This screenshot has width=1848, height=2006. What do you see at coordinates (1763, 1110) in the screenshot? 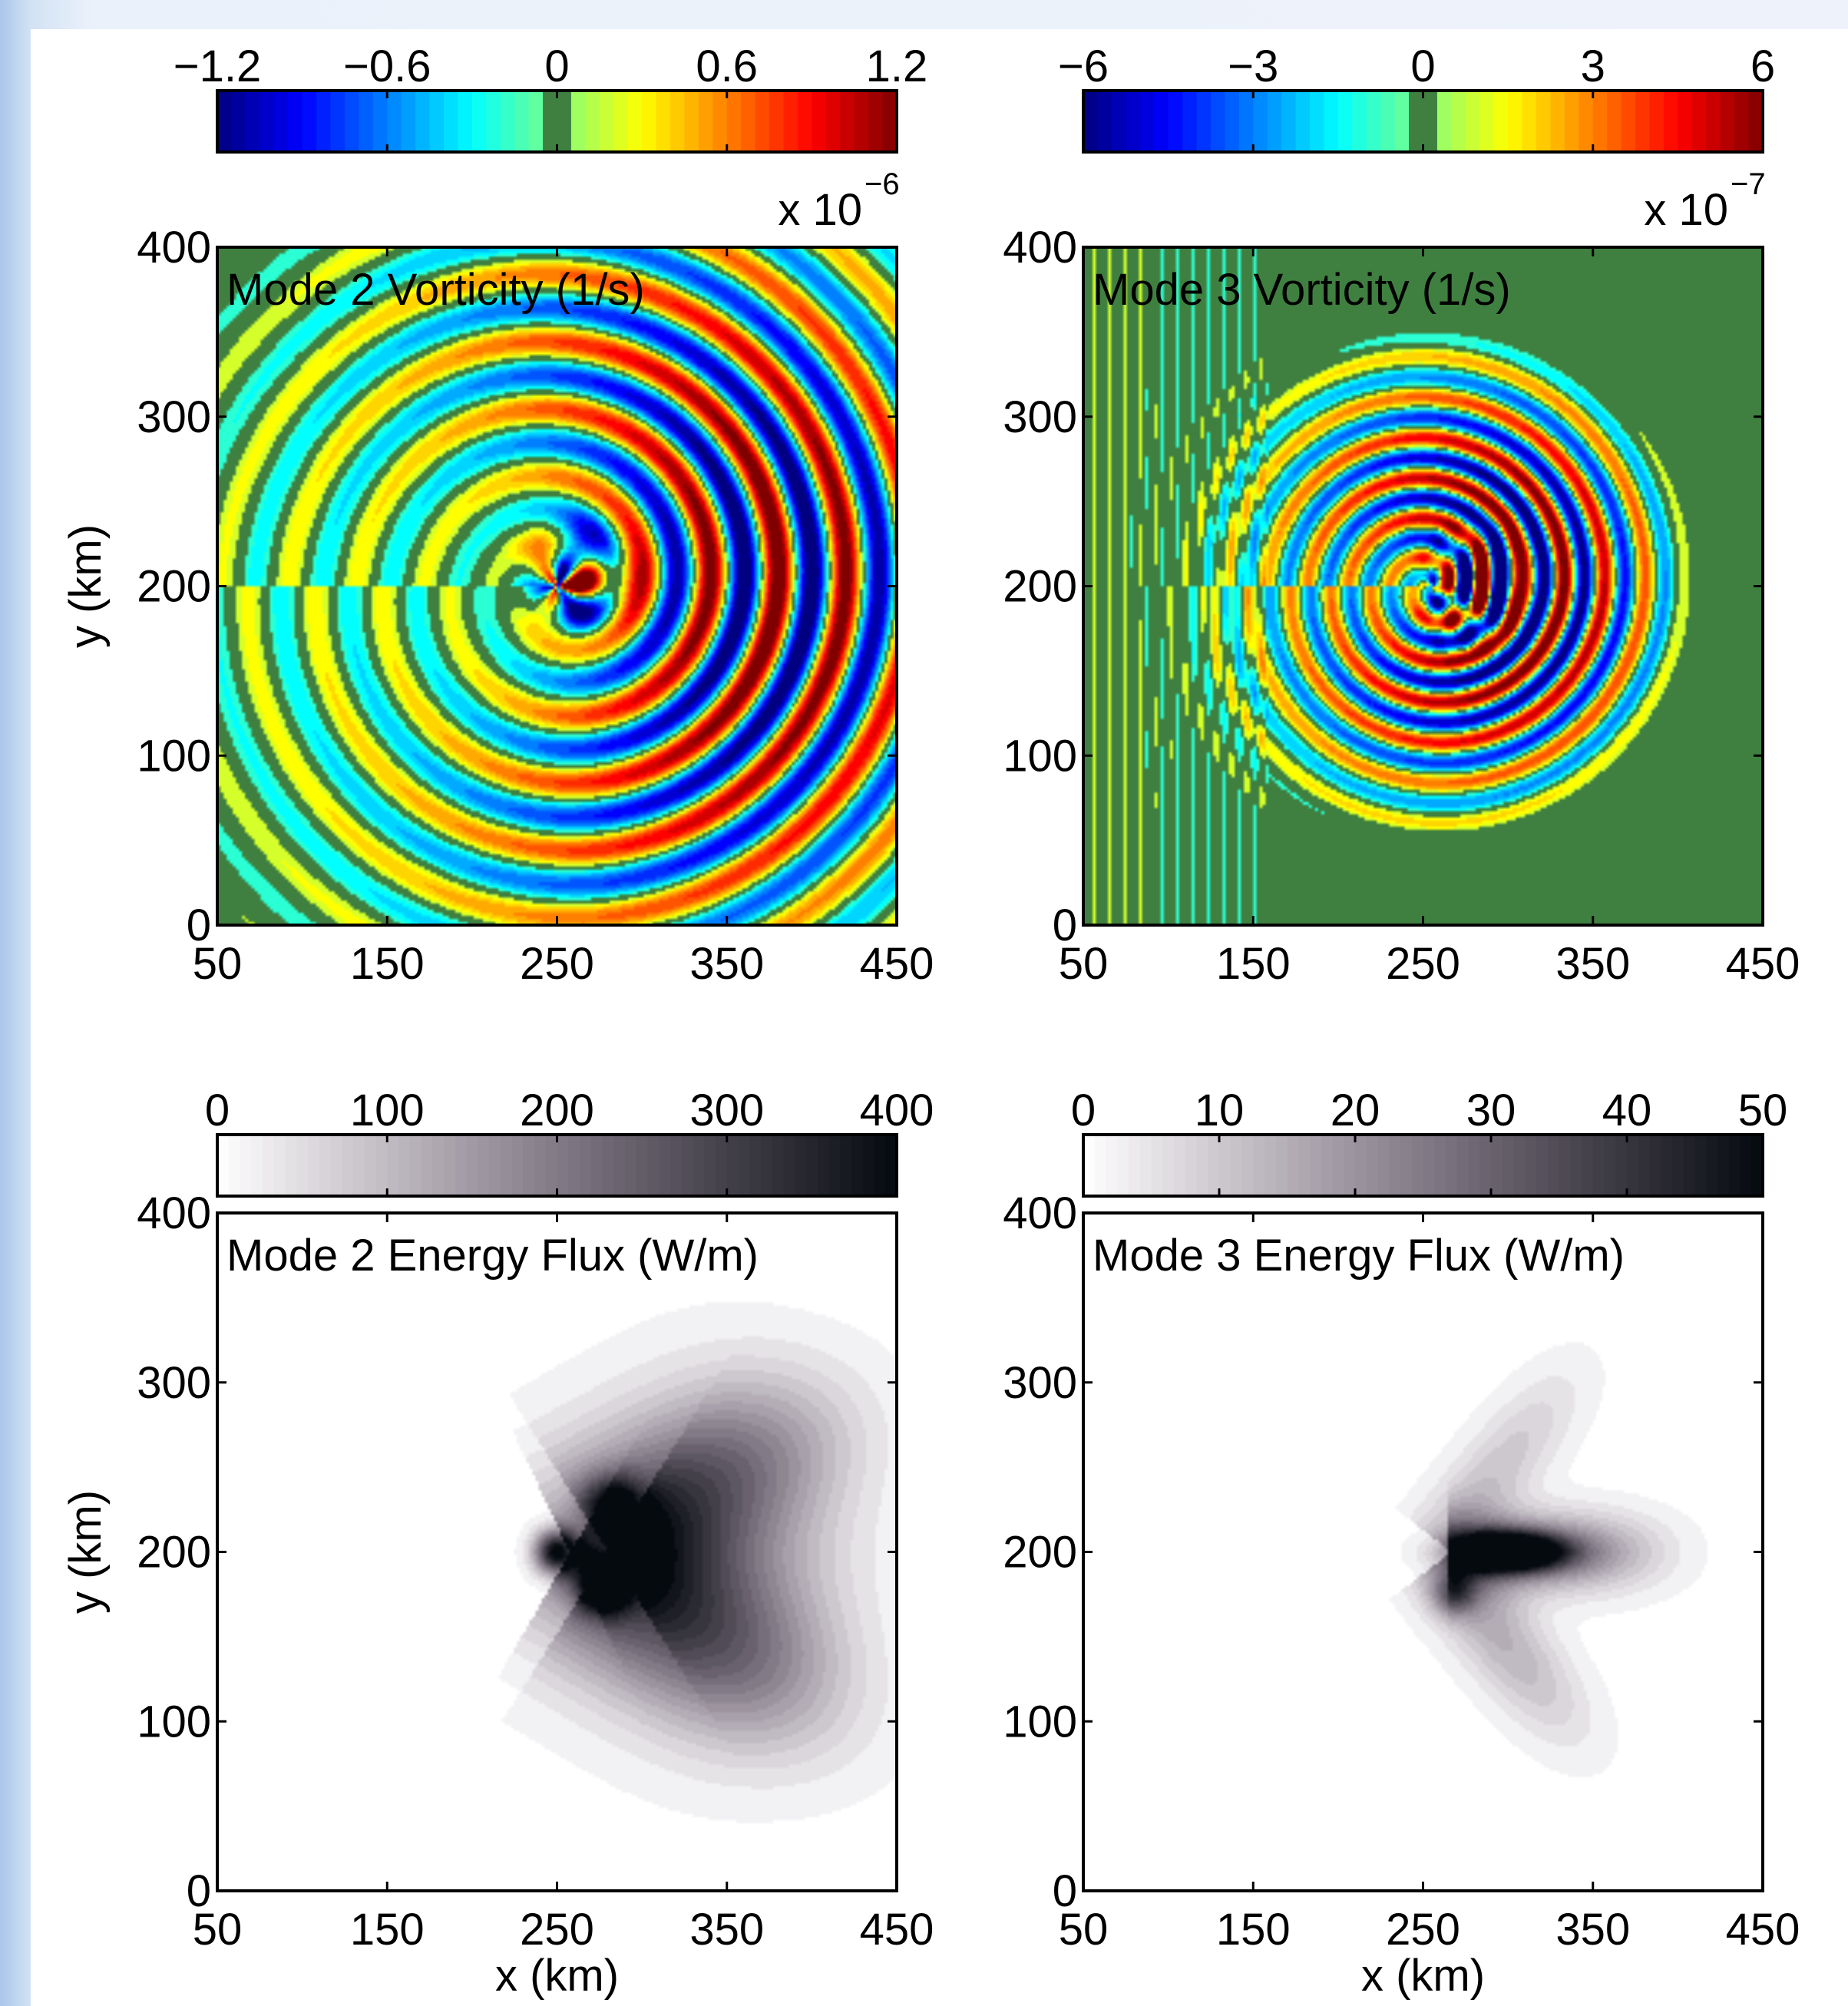
I see `colorbar-tick-label: 50` at bounding box center [1763, 1110].